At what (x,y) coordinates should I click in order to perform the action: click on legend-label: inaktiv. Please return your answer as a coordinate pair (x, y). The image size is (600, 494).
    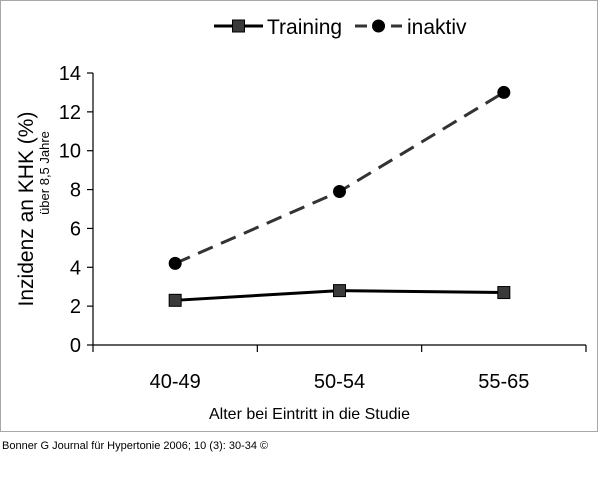
    Looking at the image, I should click on (437, 27).